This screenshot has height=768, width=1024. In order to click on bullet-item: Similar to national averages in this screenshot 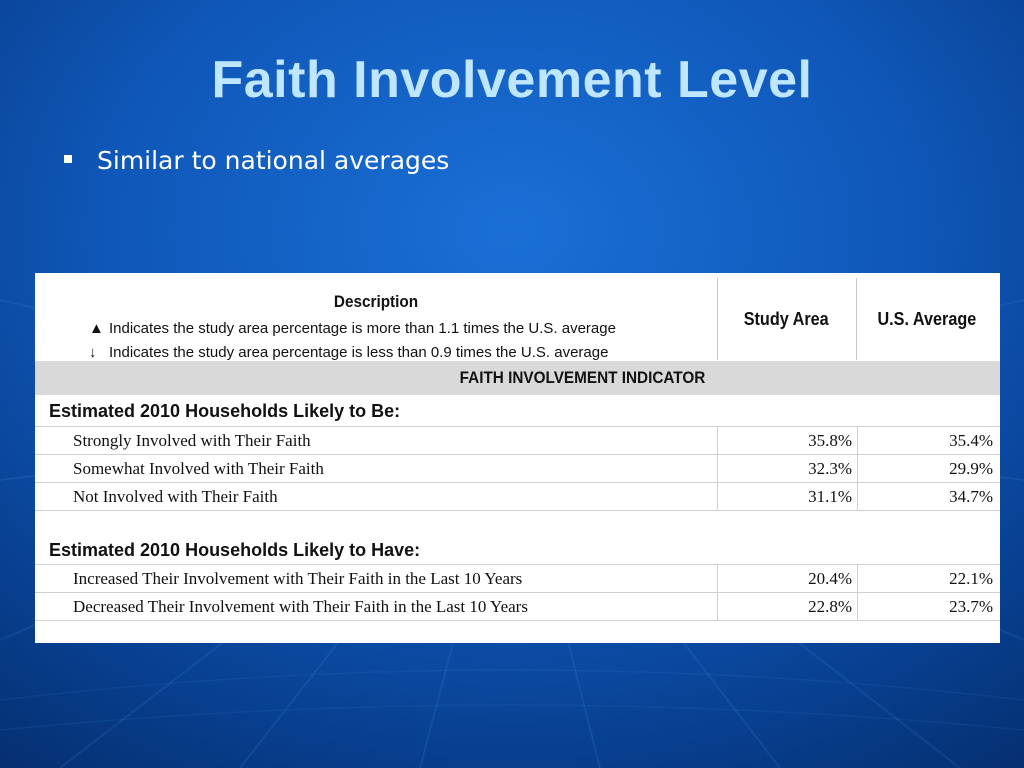, I will do `click(256, 160)`.